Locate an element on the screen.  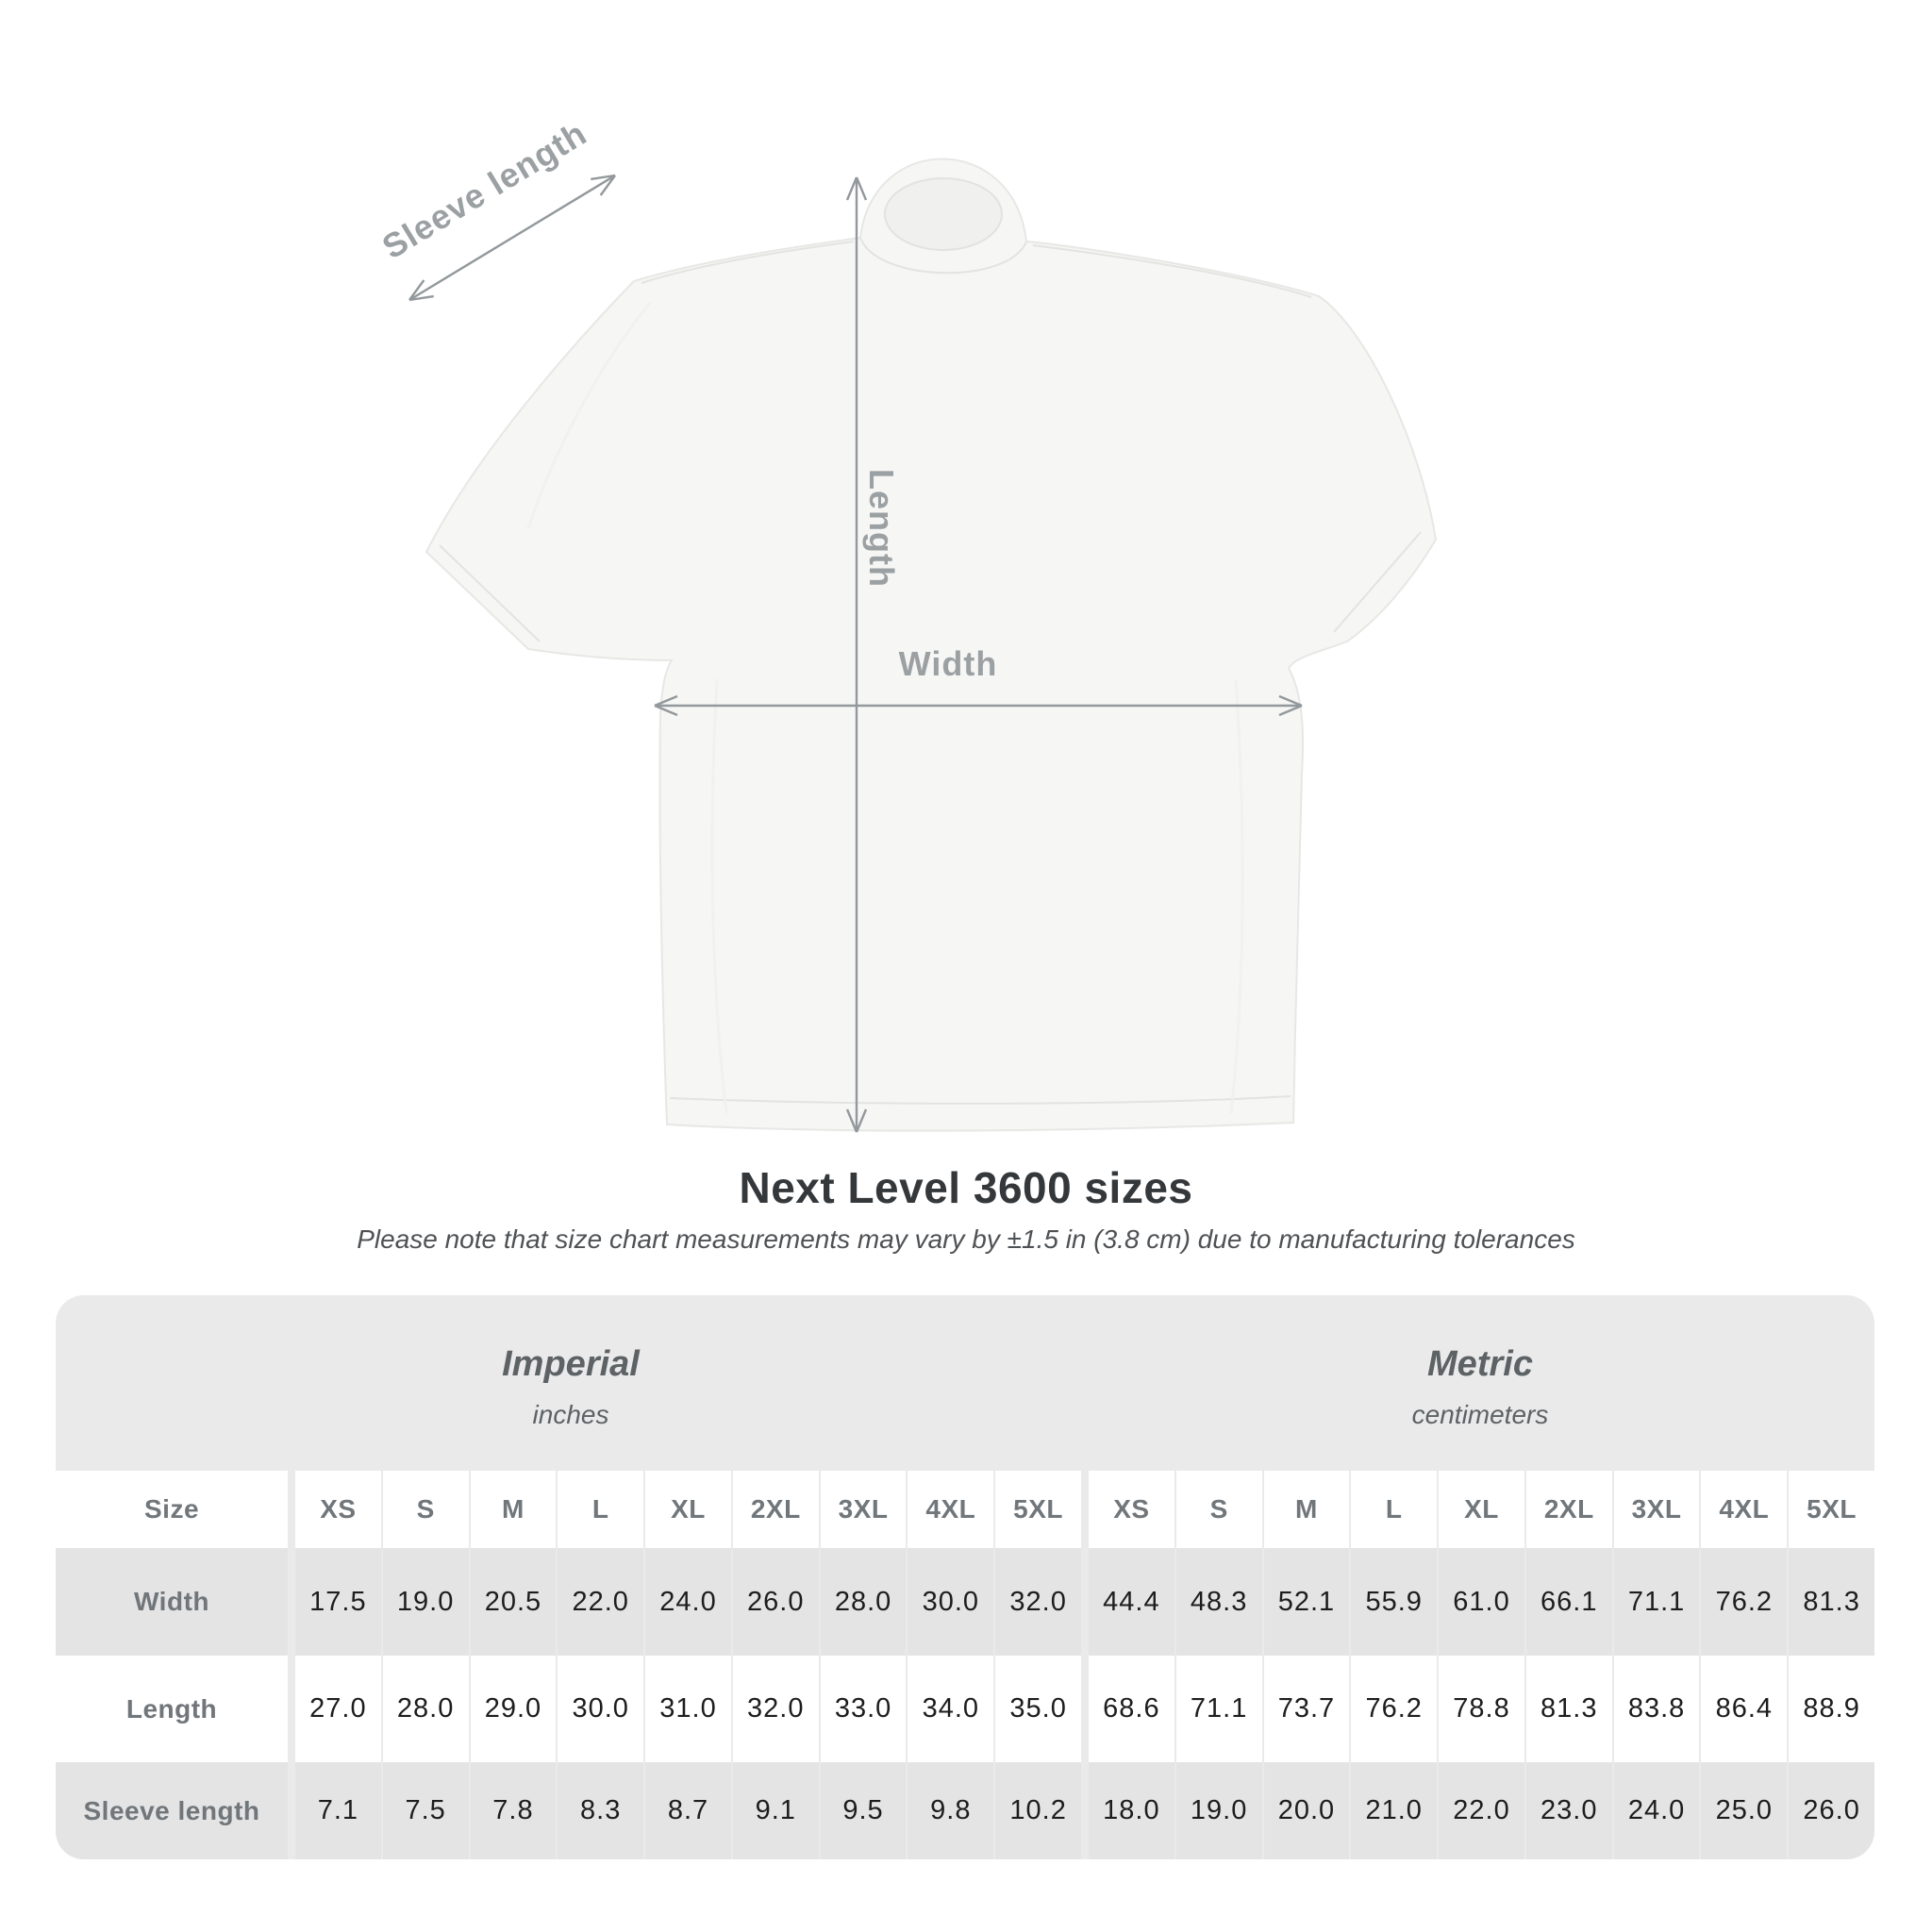
sleeve-imperial-2xl: 9.1 is located at coordinates (775, 1811).